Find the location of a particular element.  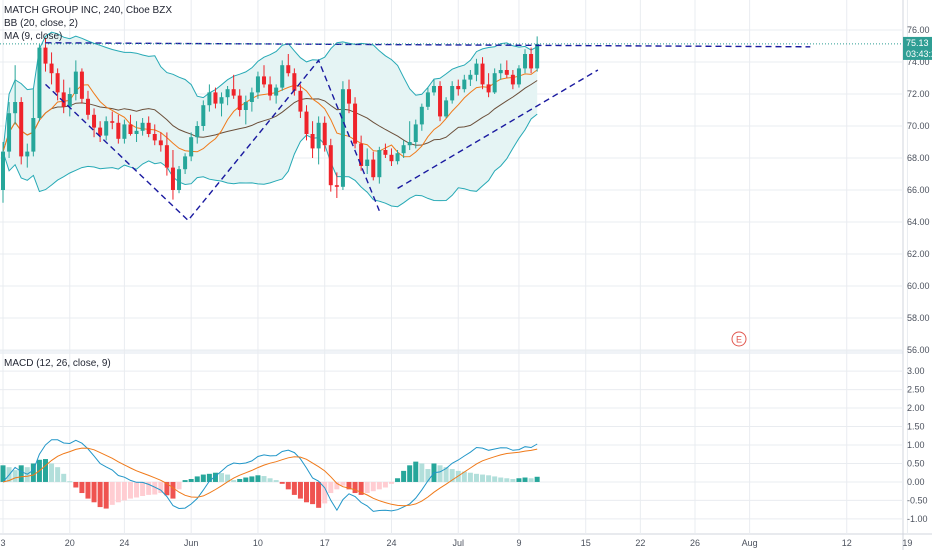

time-tick-label: 26 is located at coordinates (695, 543).